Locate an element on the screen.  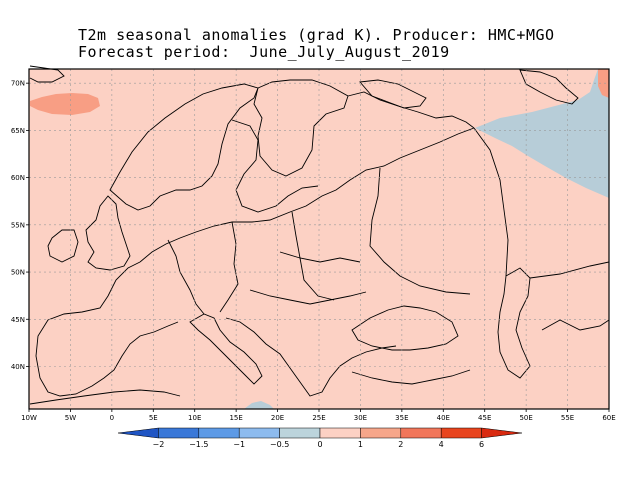
lat-tick-label: 65N is located at coordinates (18, 131).